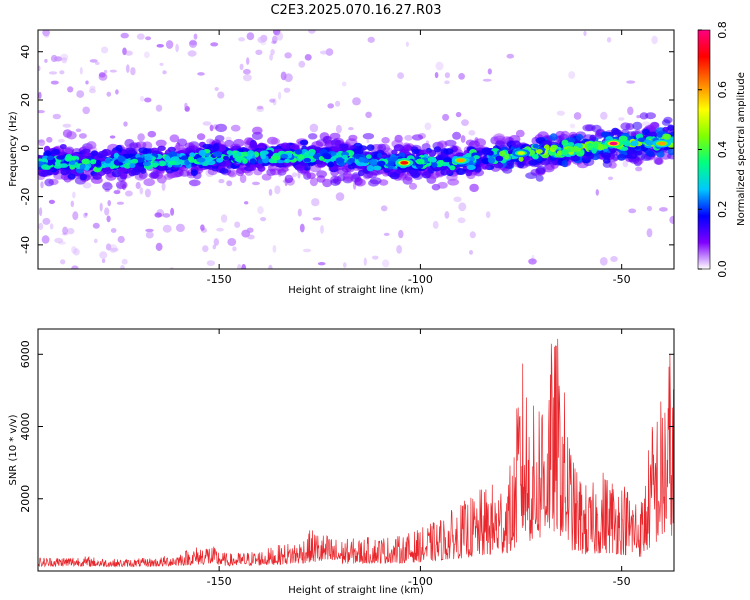 This screenshot has width=750, height=600. Describe the element at coordinates (25, 148) in the screenshot. I see `spectrogram-y-tick-label: 0` at that location.